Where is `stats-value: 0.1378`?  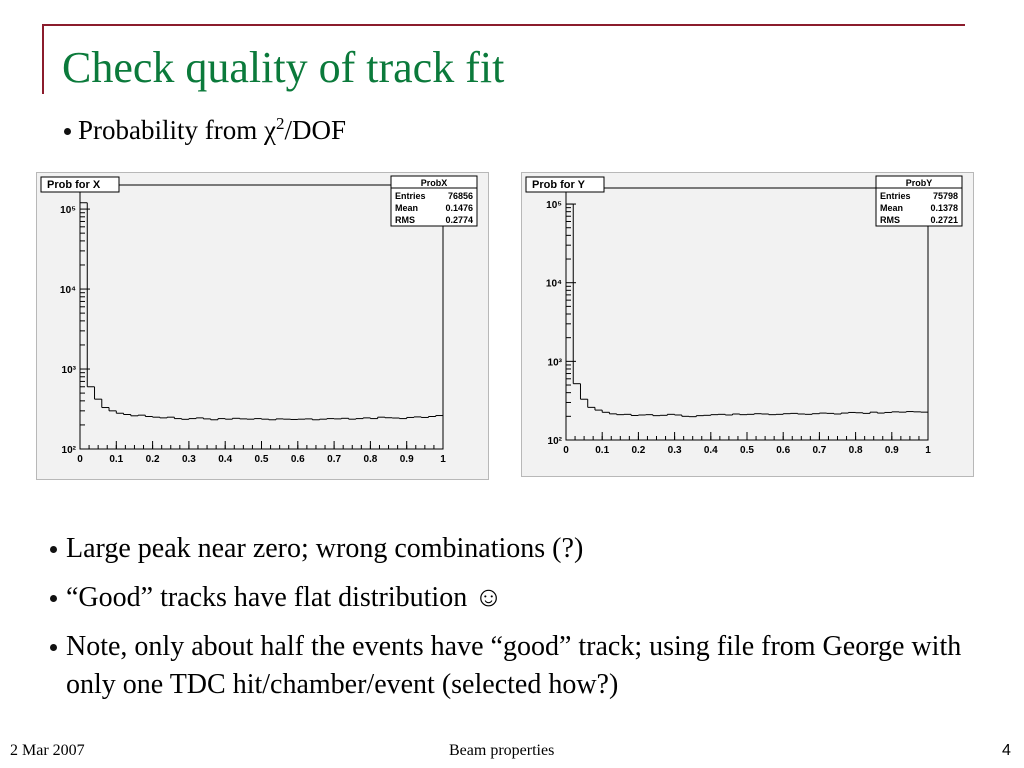 stats-value: 0.1378 is located at coordinates (944, 208).